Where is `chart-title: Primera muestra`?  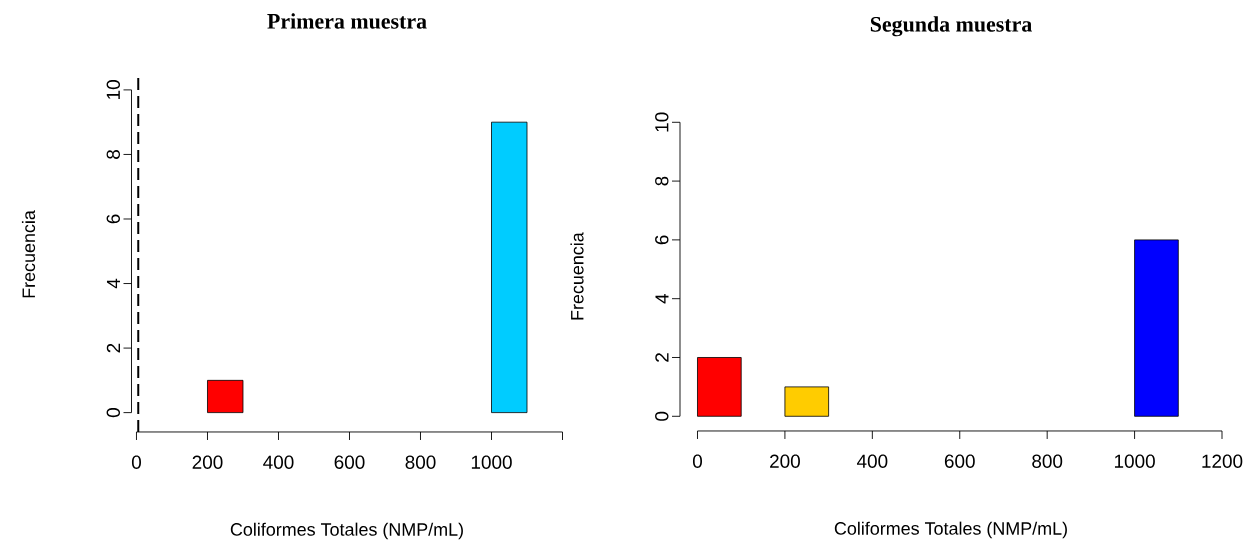
chart-title: Primera muestra is located at coordinates (347, 21).